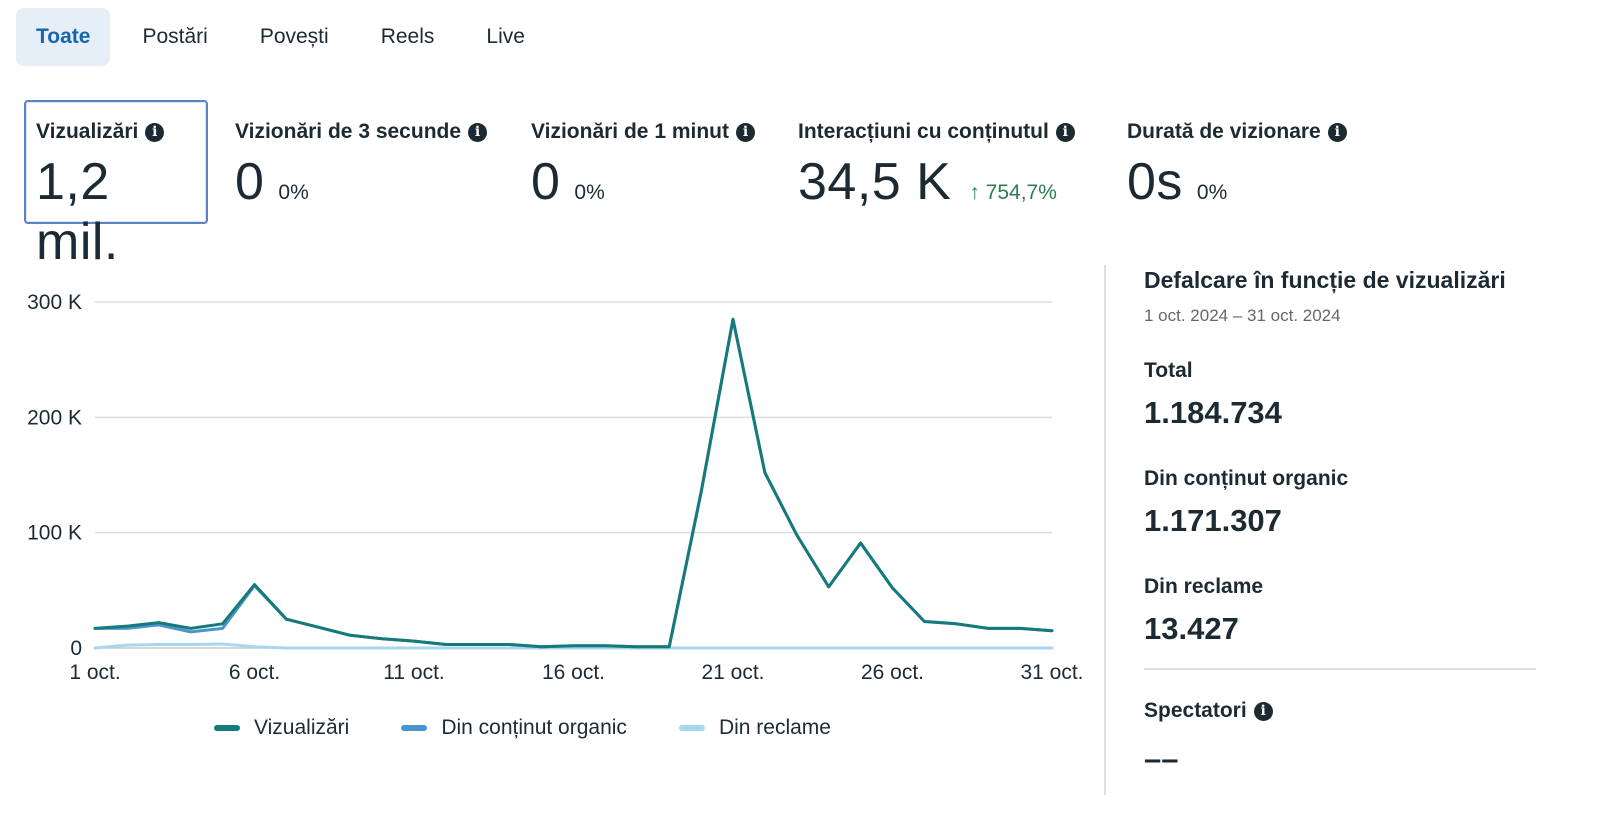  Describe the element at coordinates (348, 131) in the screenshot. I see `metric-label: Vizionări de 3 secunde` at that location.